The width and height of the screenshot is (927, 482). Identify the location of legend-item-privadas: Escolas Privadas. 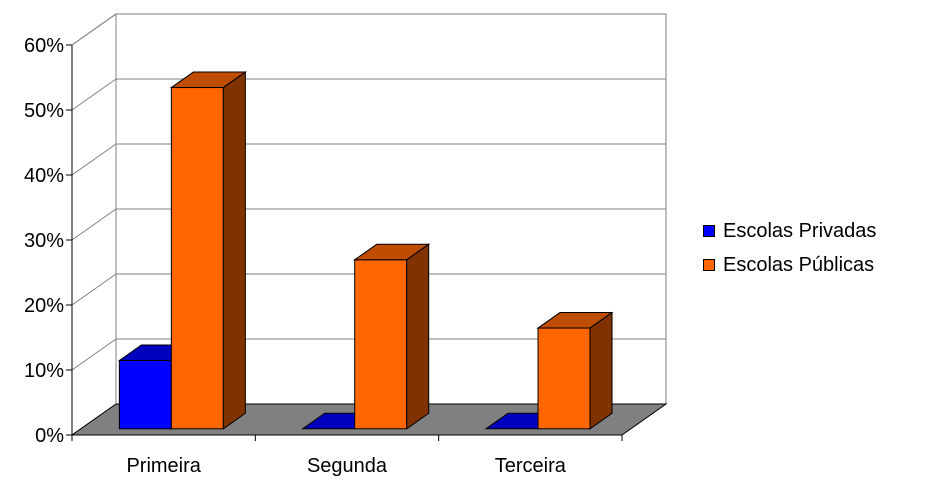
(789, 231).